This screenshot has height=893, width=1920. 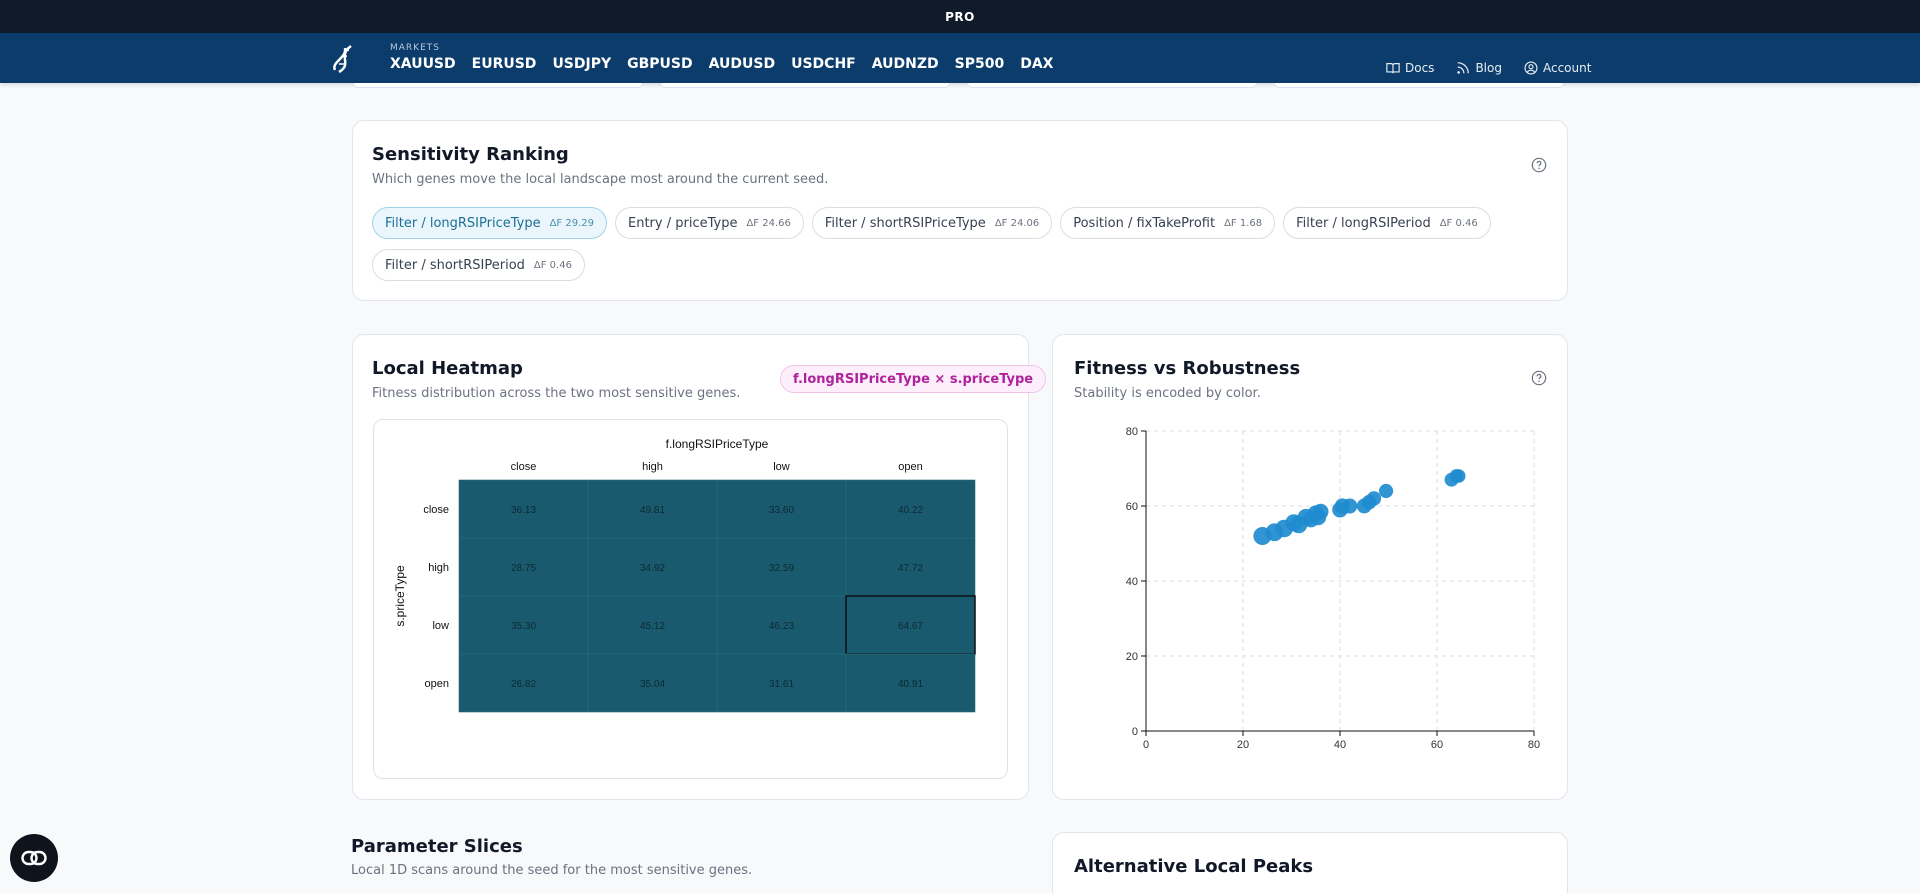 I want to click on heatmap-y-tick: close, so click(x=436, y=510).